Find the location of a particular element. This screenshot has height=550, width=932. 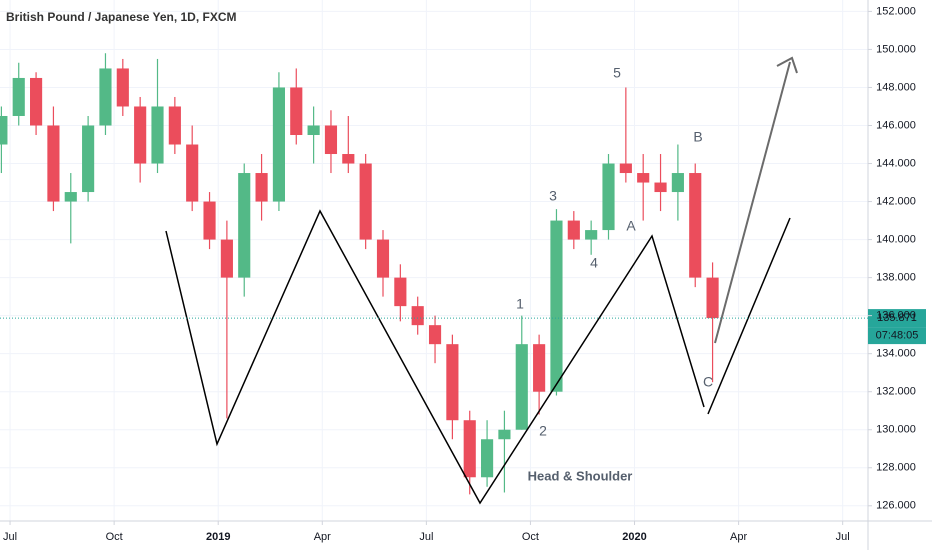

annotation: C is located at coordinates (708, 382).